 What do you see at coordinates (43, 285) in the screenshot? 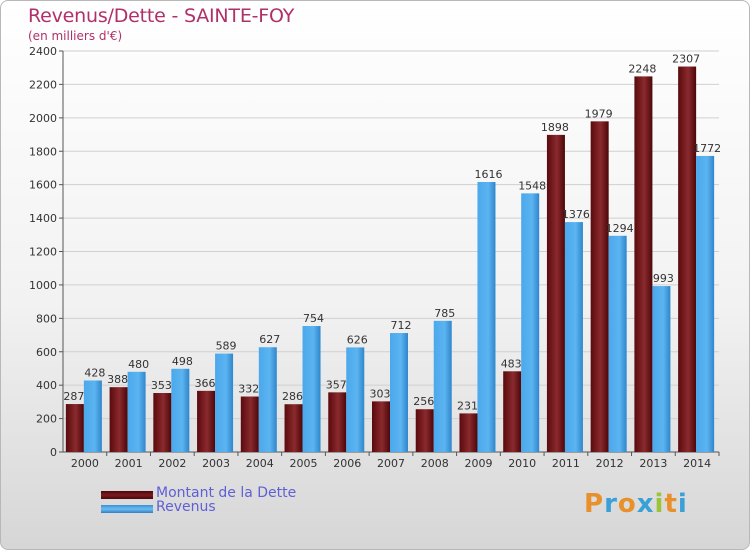
I see `y-tick-label: 1000` at bounding box center [43, 285].